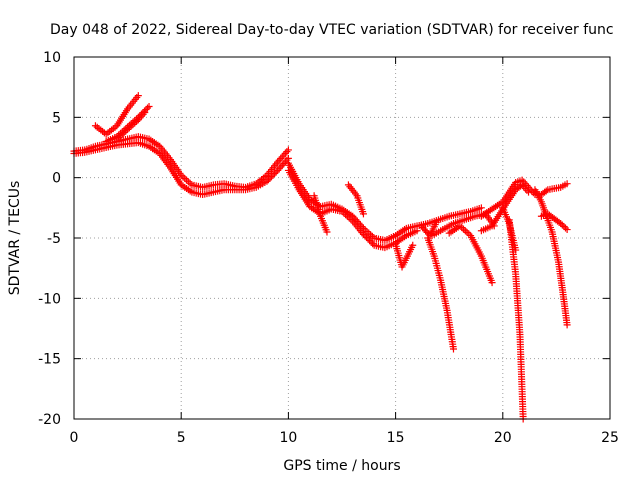 This screenshot has width=640, height=480. I want to click on series-arc-c3, so click(490, 220).